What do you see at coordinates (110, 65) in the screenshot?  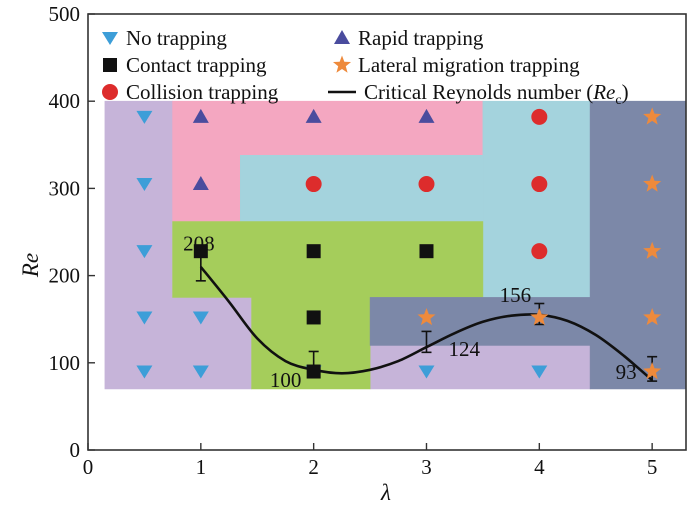 I see `legend-swatch-contact` at bounding box center [110, 65].